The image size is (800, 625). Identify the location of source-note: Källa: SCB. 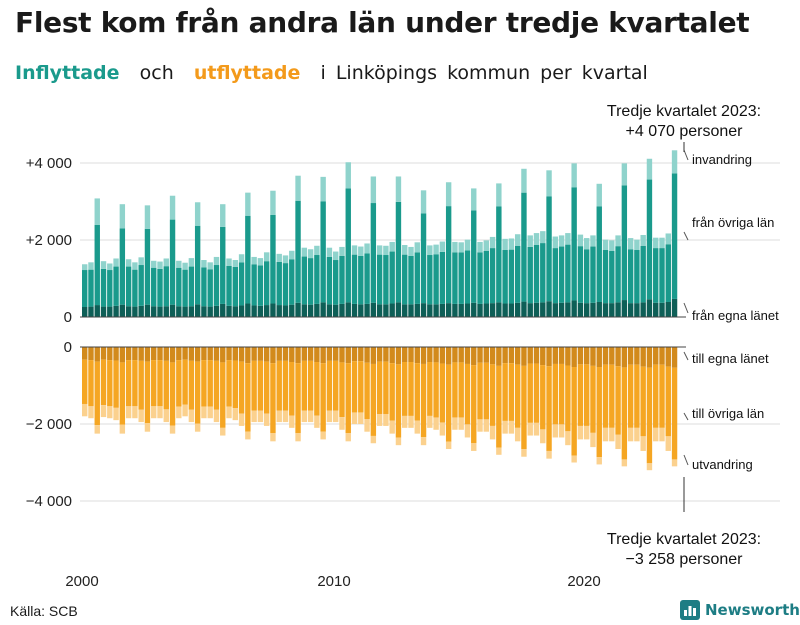
(44, 611).